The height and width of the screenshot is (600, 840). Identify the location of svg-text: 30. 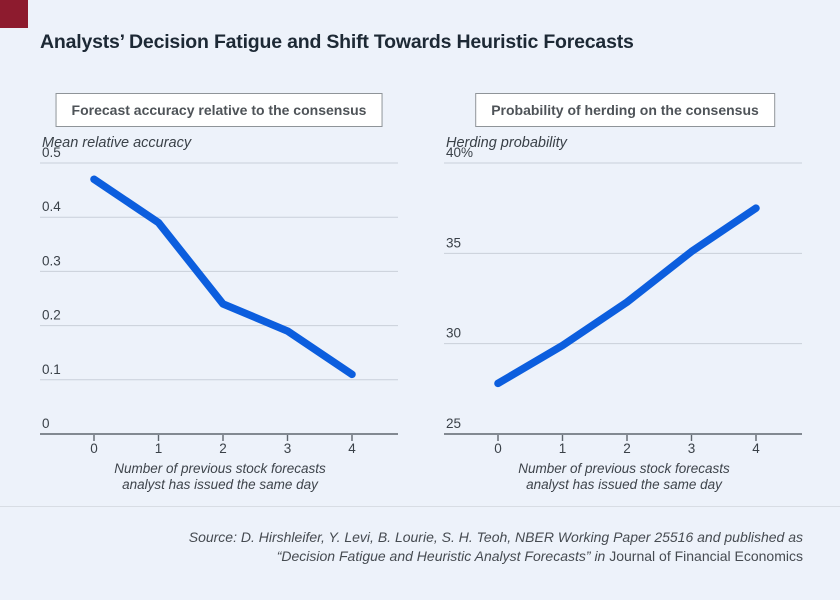
(453, 333).